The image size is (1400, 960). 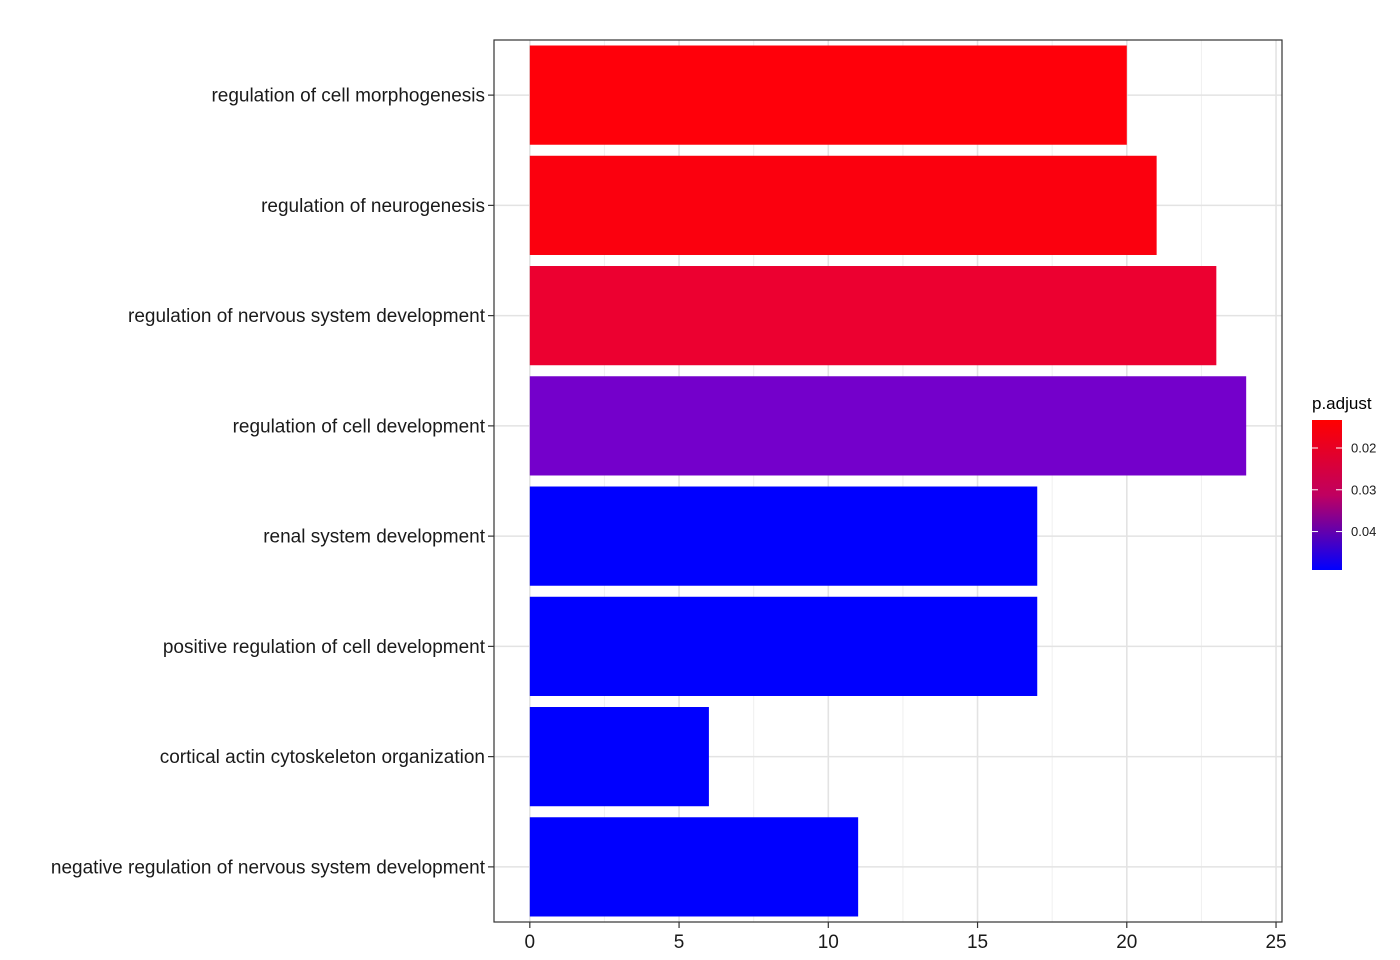 What do you see at coordinates (530, 942) in the screenshot?
I see `x-tick-label: 0` at bounding box center [530, 942].